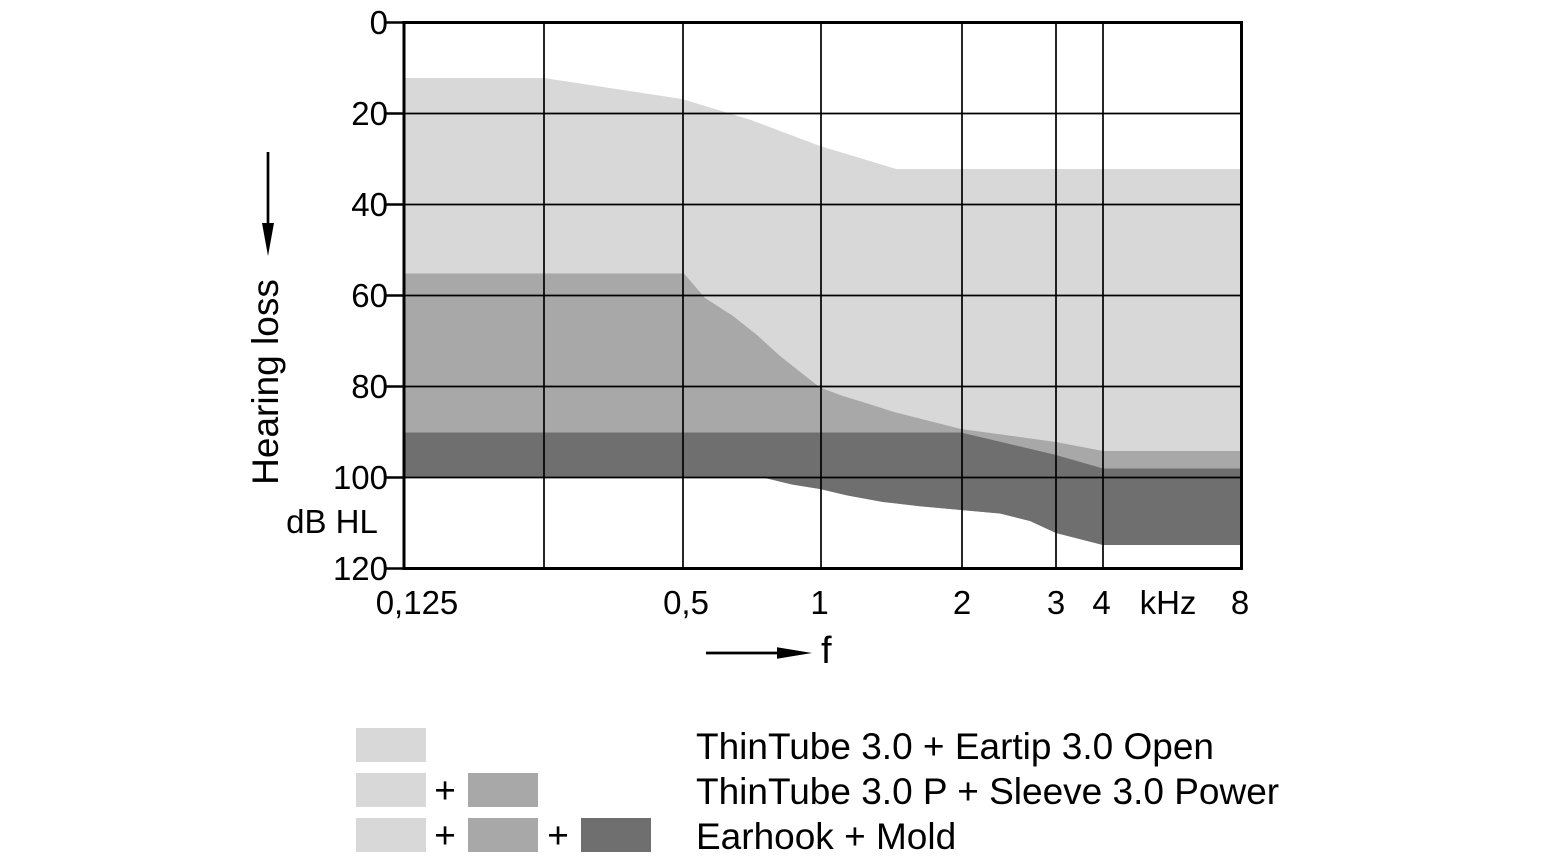 The width and height of the screenshot is (1544, 868). I want to click on svg-text: 20, so click(369, 113).